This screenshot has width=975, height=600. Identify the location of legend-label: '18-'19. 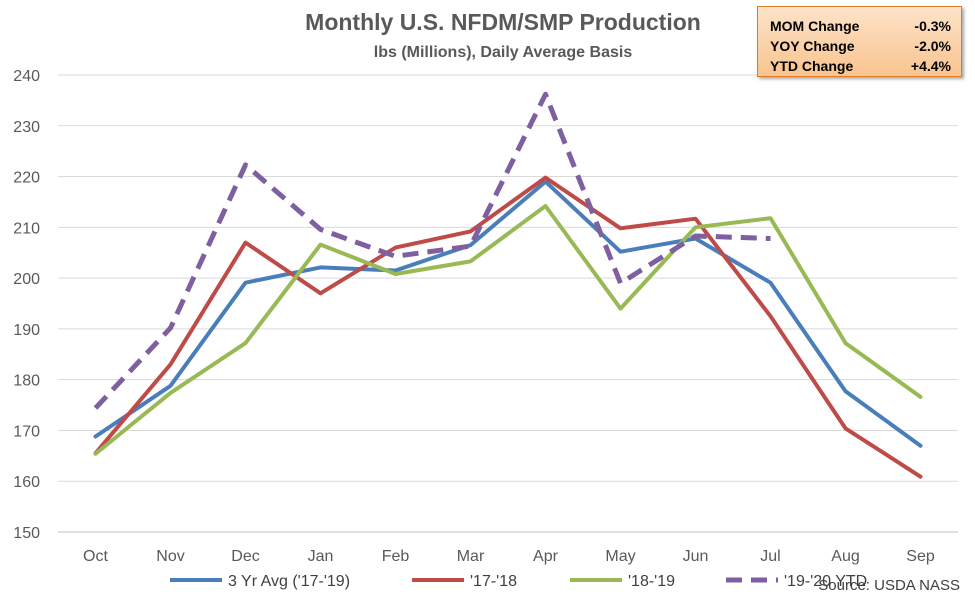
(651, 581).